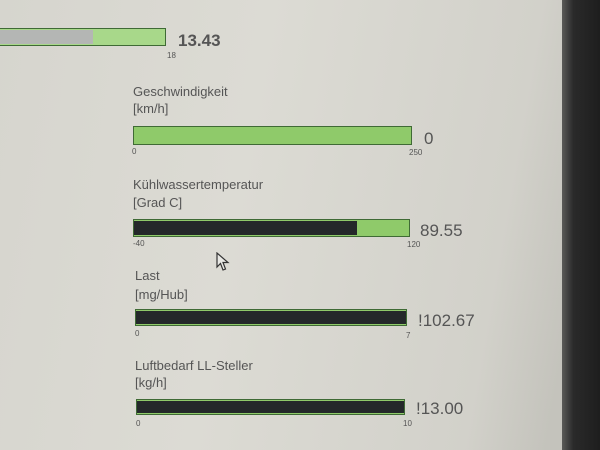 This screenshot has height=450, width=600. Describe the element at coordinates (429, 138) in the screenshot. I see `gauge-value: 0` at that location.